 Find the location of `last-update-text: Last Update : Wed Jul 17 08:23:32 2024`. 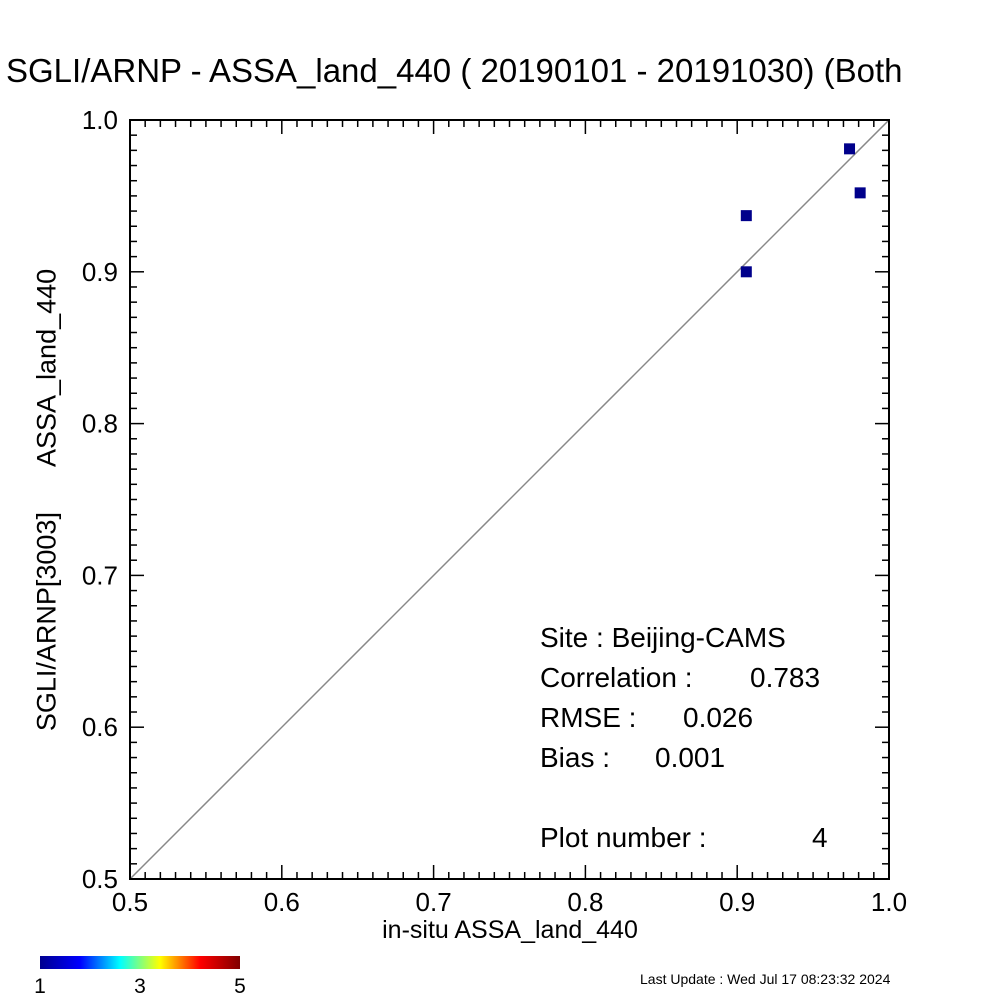

last-update-text: Last Update : Wed Jul 17 08:23:32 2024 is located at coordinates (765, 979).